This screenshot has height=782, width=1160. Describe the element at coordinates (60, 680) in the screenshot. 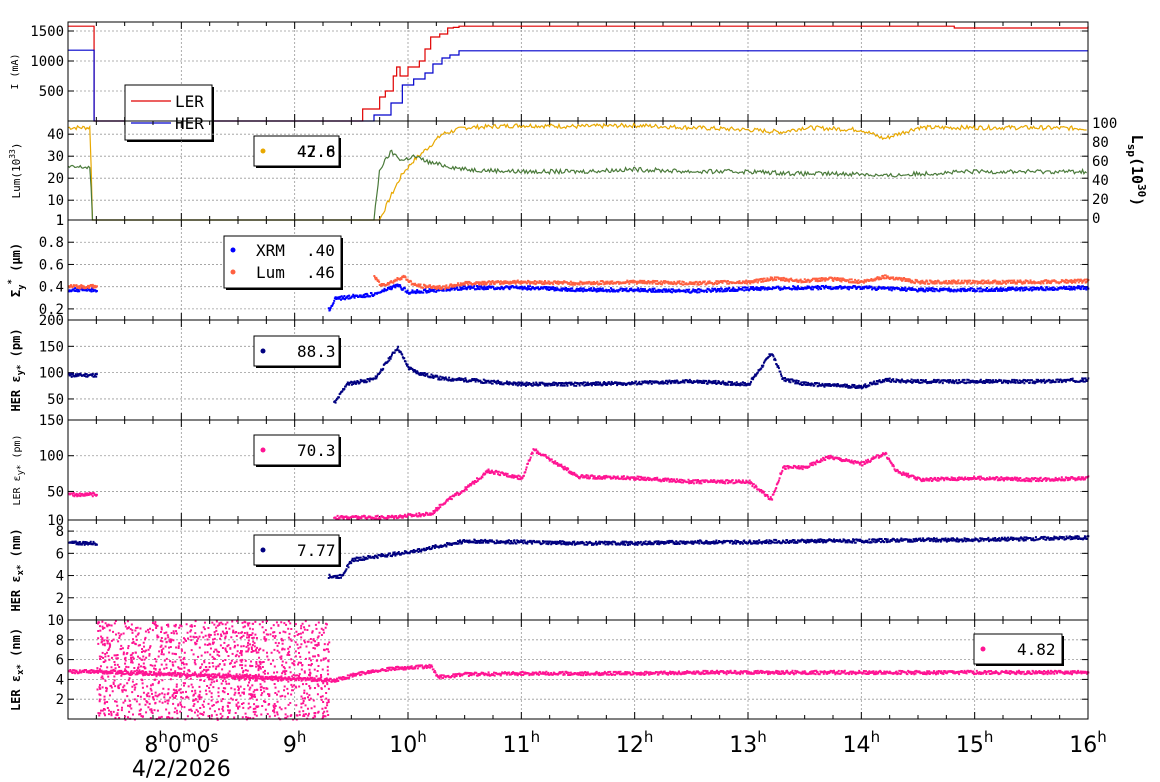

I see `y-tick-label: 4` at that location.